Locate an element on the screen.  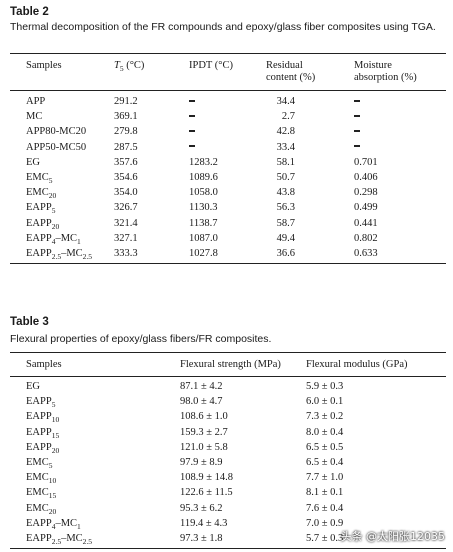
ipdt-cell: 1130.3 is located at coordinates (203, 208).